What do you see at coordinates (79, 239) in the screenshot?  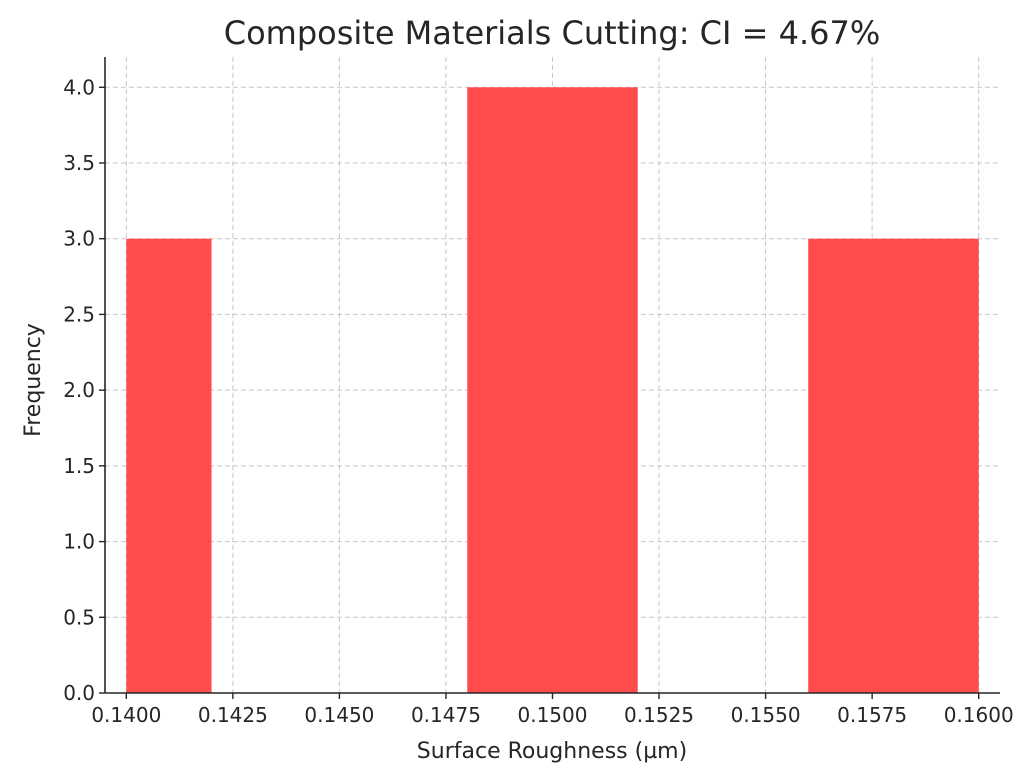 I see `y-tick-label-6: 3.0` at bounding box center [79, 239].